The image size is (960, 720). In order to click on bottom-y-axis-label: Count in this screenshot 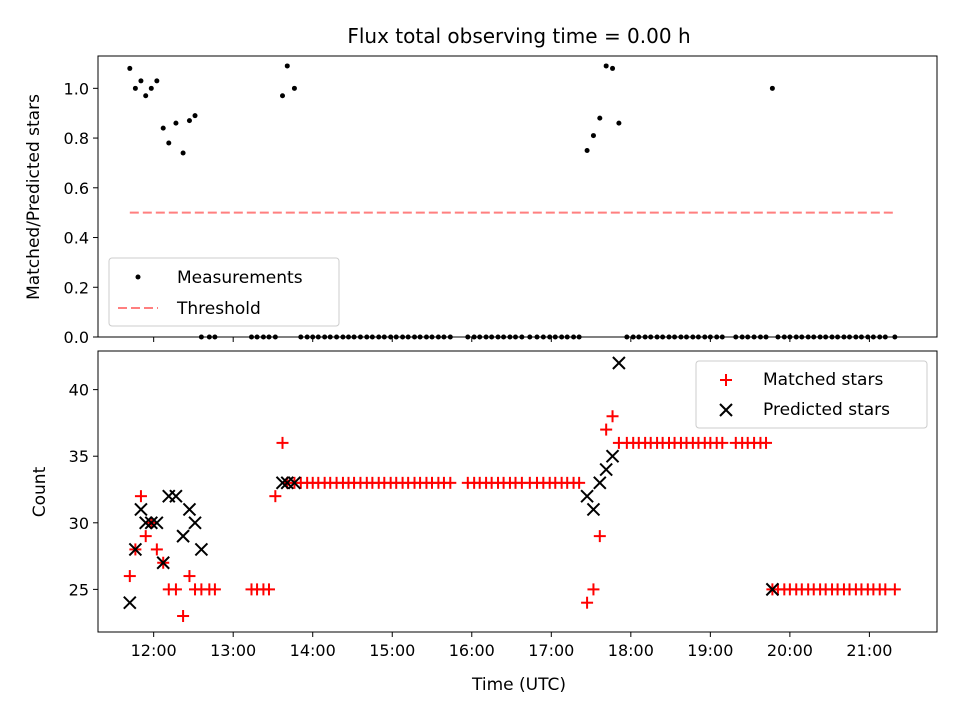, I will do `click(40, 491)`.